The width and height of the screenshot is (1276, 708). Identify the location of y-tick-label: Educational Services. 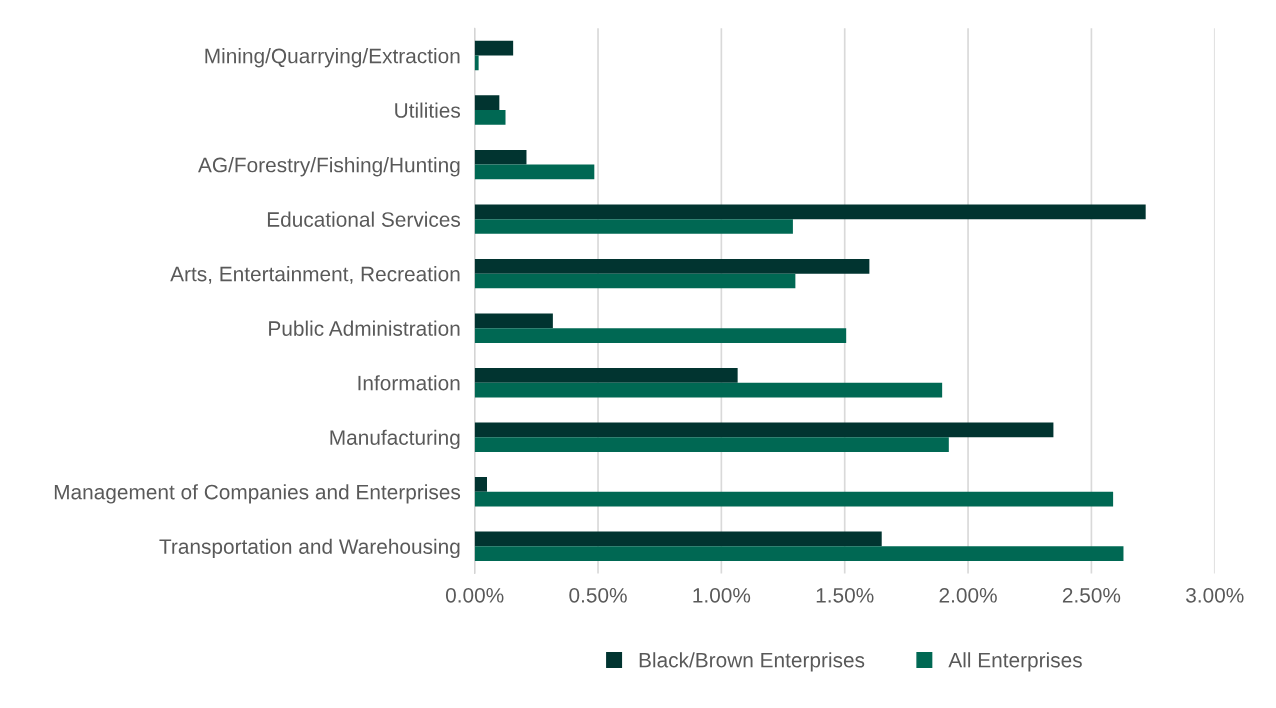
(364, 219).